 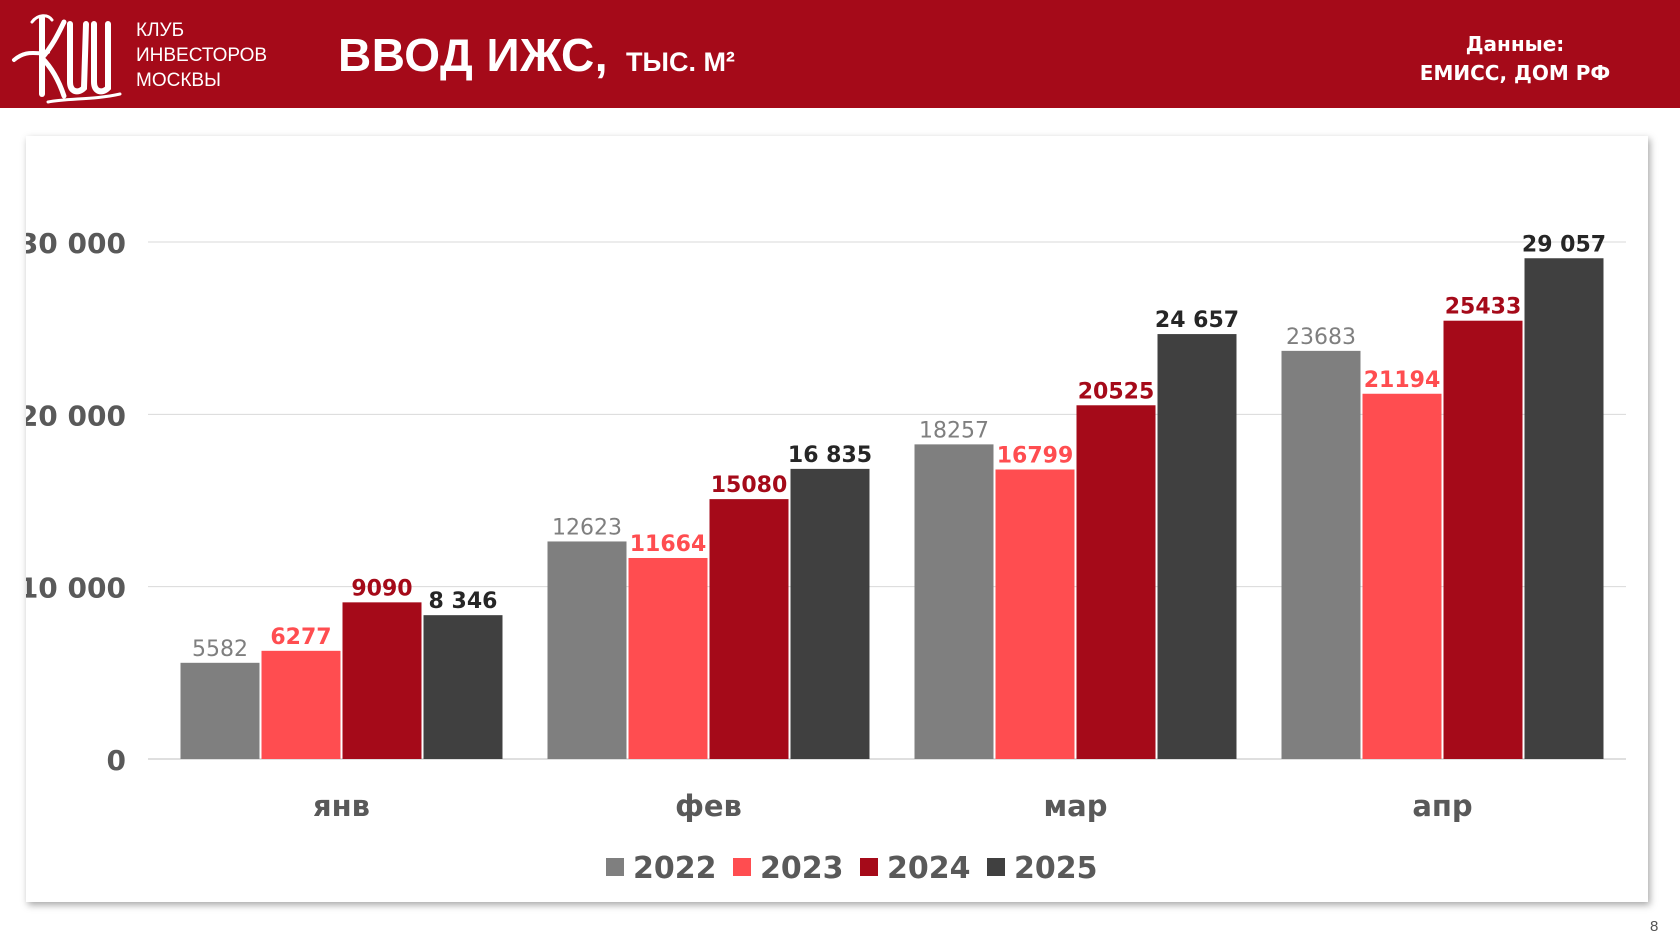 I want to click on club-logo-icon, so click(x=67, y=59).